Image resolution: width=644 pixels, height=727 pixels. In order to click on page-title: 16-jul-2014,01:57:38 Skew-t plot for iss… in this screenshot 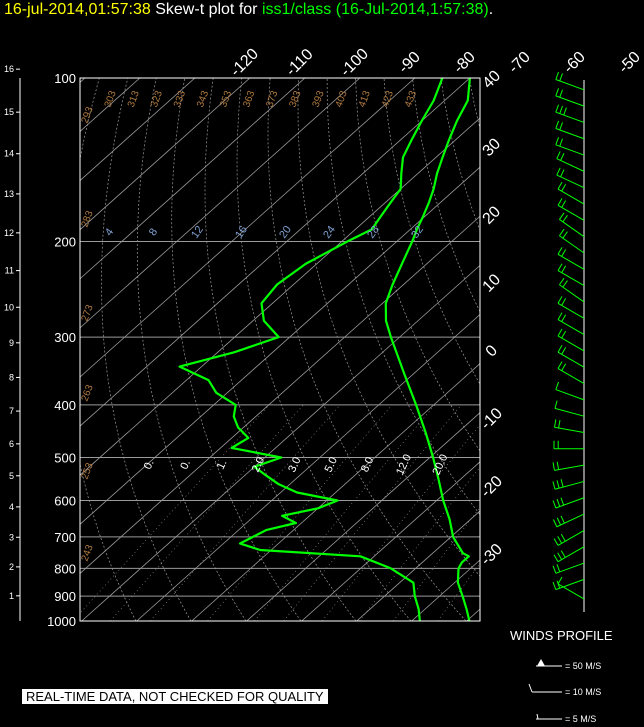, I will do `click(248, 10)`.